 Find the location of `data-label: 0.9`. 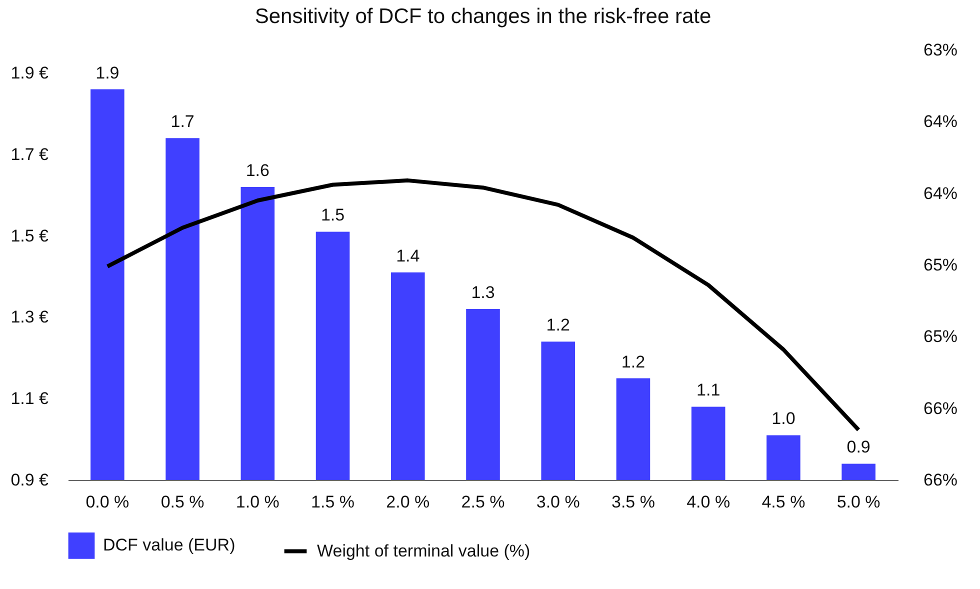

data-label: 0.9 is located at coordinates (858, 447).